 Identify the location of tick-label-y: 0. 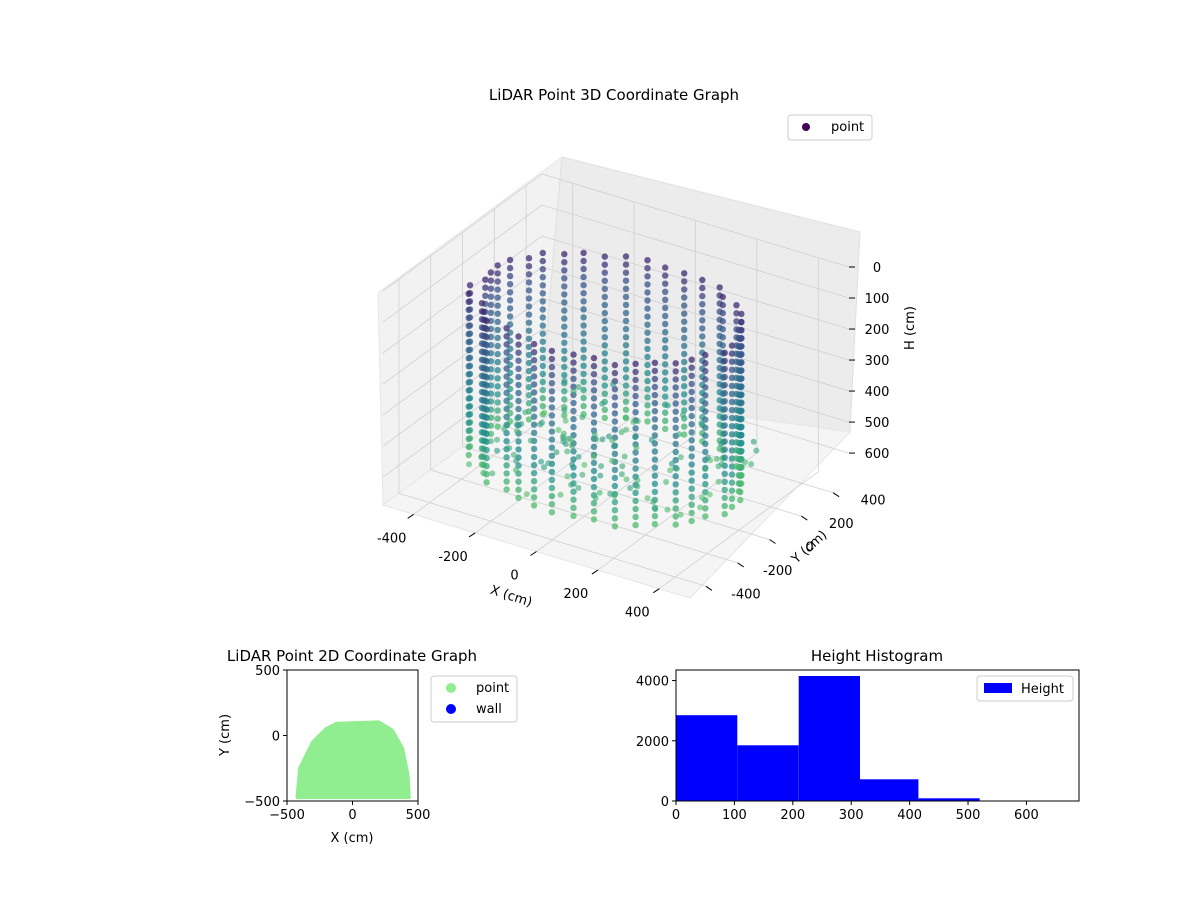
(809, 548).